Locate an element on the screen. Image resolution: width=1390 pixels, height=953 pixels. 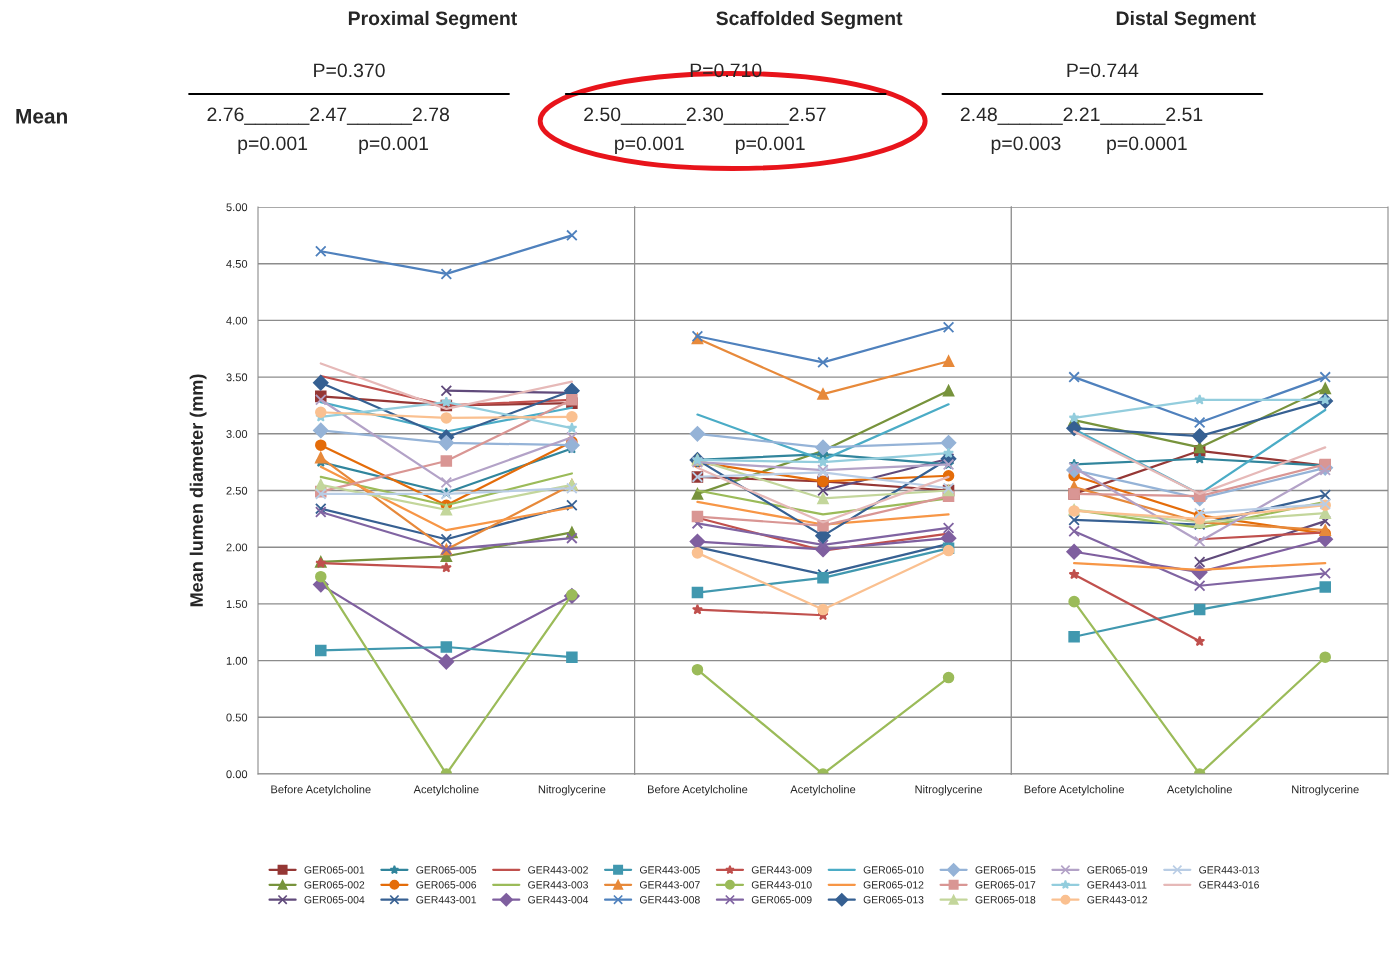
legend-label: GER443-013 is located at coordinates (1229, 870).